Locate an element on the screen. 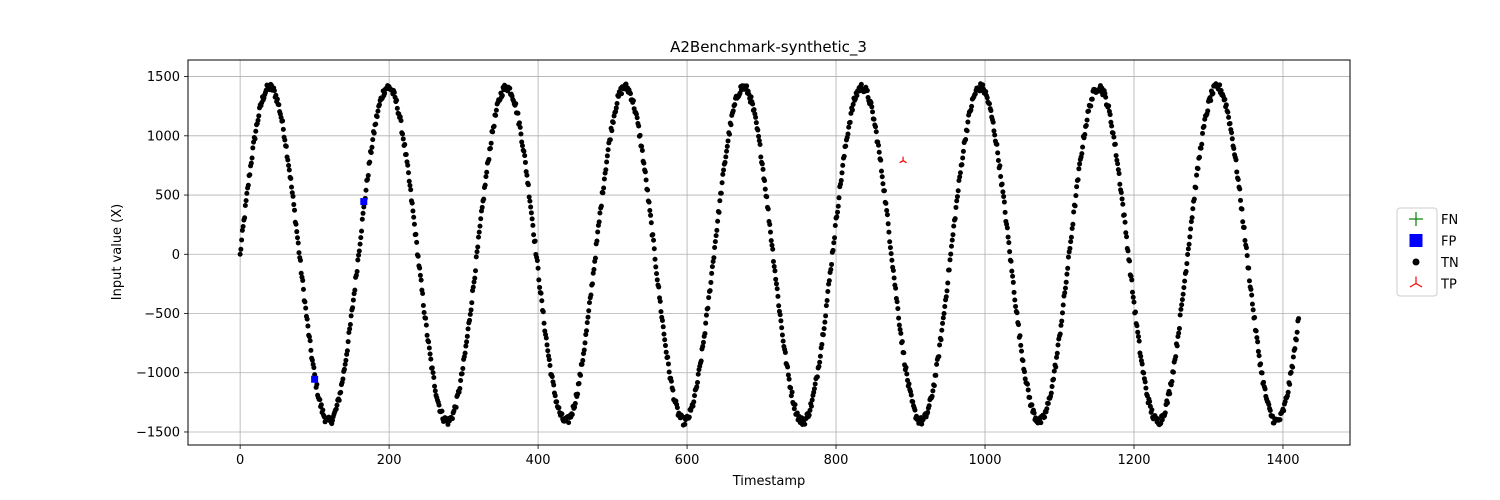 This screenshot has height=500, width=1500. legend-marker-fn is located at coordinates (1416, 219).